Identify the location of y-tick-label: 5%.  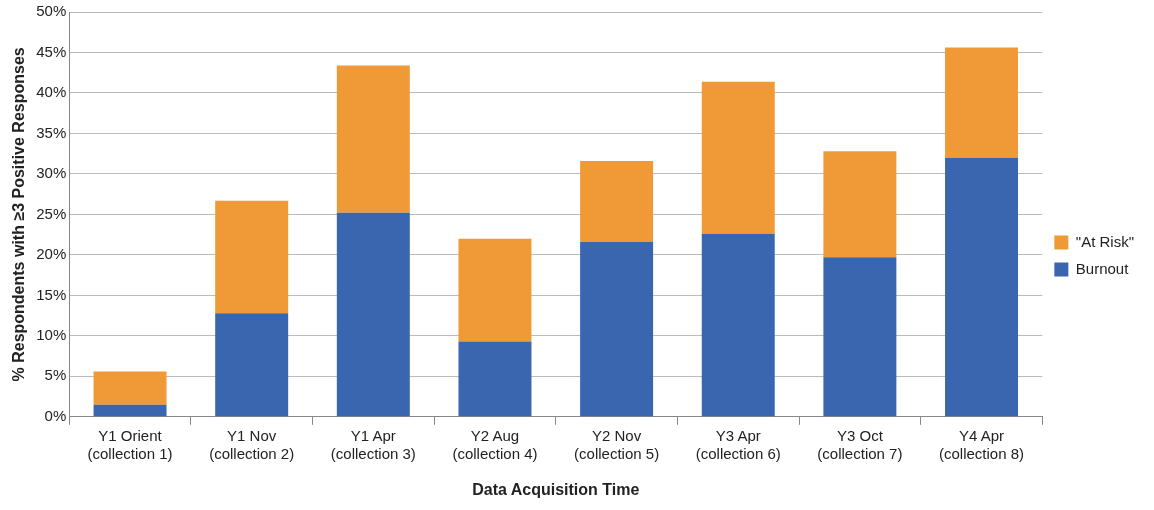
(55, 375).